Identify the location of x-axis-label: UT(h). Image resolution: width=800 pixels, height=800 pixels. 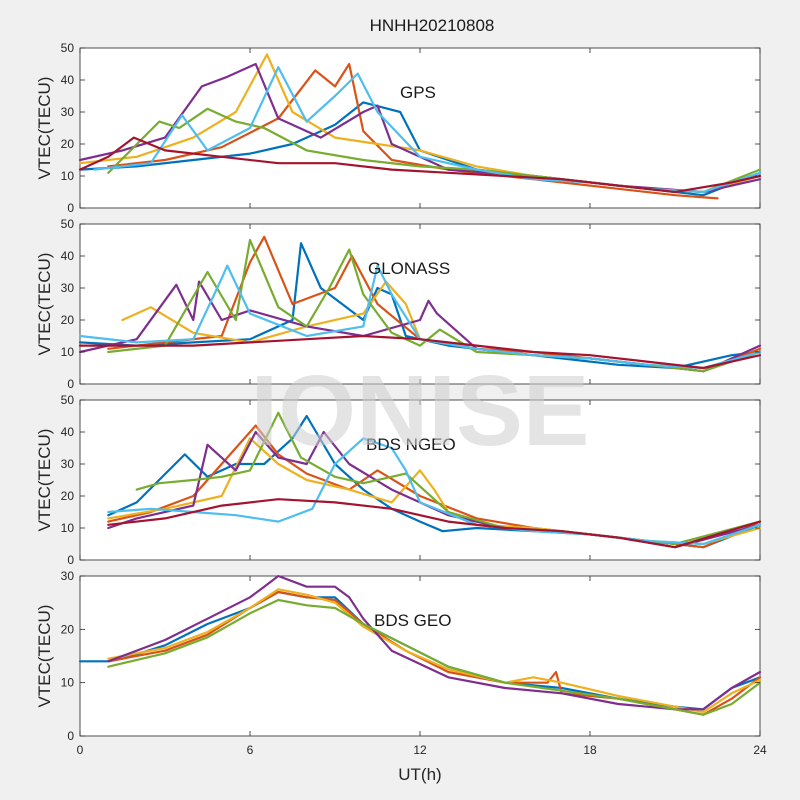
(419, 774).